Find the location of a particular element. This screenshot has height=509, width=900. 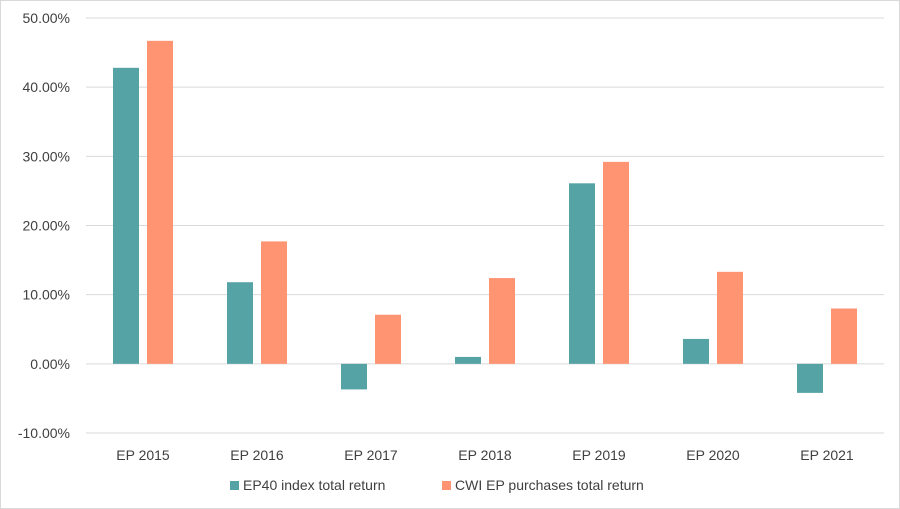

y-tick-label: -10.00% is located at coordinates (44, 433).